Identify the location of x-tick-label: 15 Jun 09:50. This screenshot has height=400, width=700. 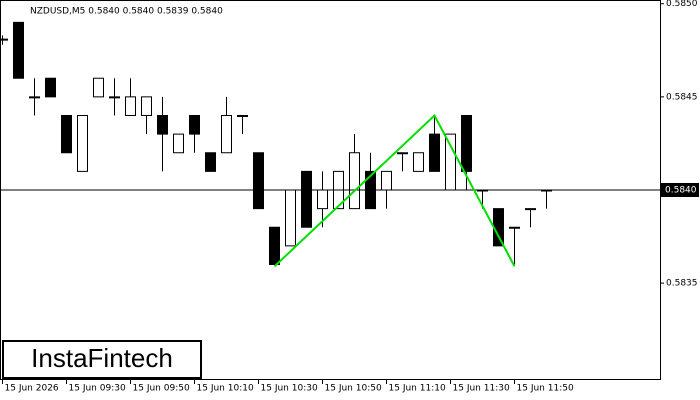
(161, 389).